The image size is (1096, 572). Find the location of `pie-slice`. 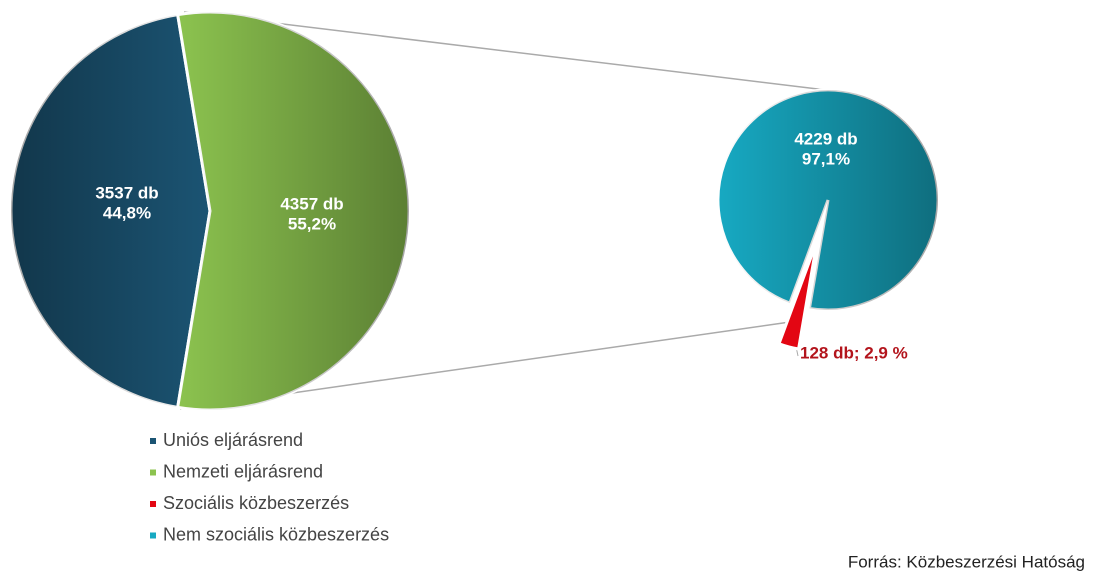

pie-slice is located at coordinates (798, 295).